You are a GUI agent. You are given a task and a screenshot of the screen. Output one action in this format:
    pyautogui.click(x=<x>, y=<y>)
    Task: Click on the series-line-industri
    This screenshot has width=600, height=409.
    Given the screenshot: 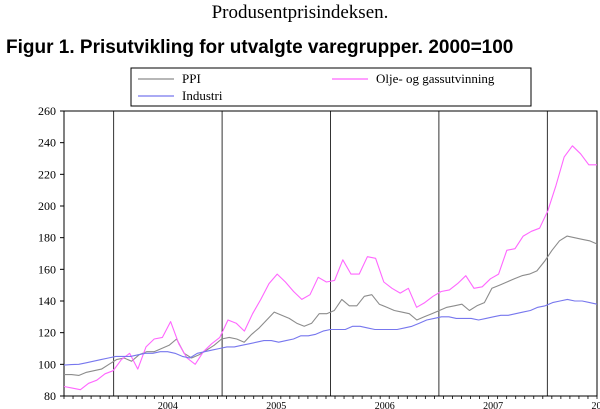 What is the action you would take?
    pyautogui.click(x=330, y=332)
    